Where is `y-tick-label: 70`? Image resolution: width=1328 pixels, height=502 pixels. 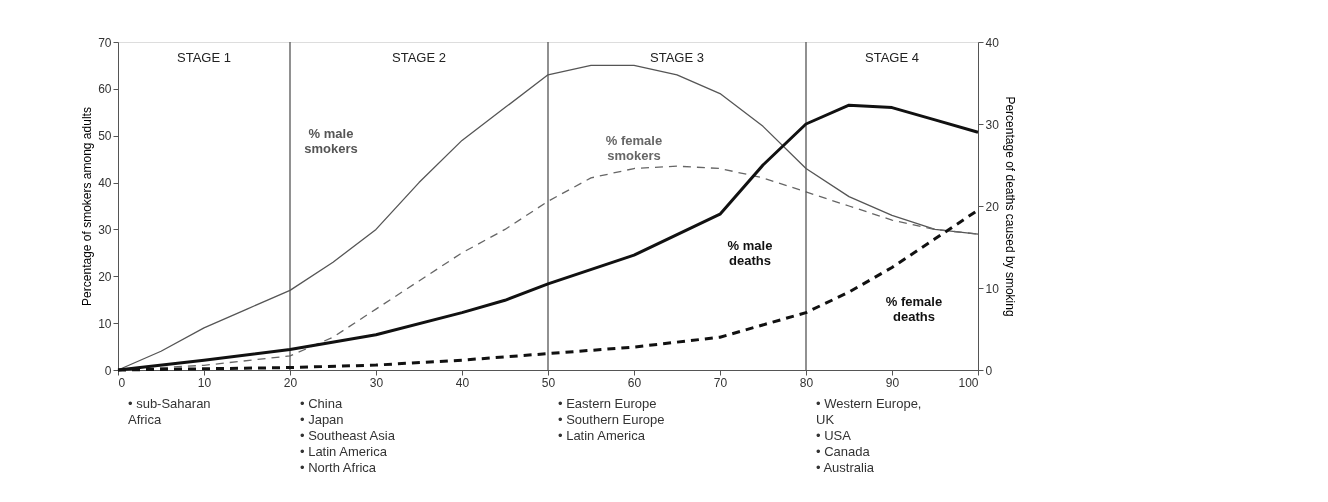
y-tick-label: 70 is located at coordinates (105, 42).